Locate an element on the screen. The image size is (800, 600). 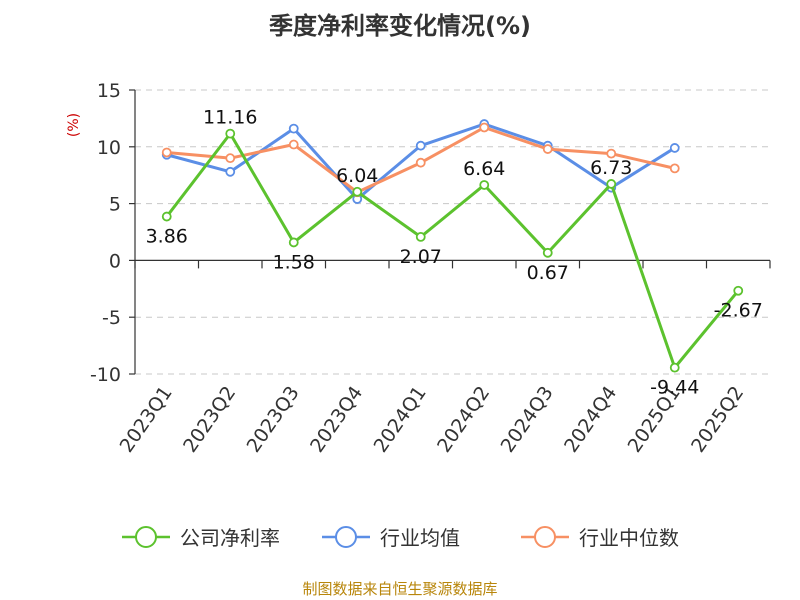
x-tick-label: 2024Q3 is located at coordinates (527, 419).